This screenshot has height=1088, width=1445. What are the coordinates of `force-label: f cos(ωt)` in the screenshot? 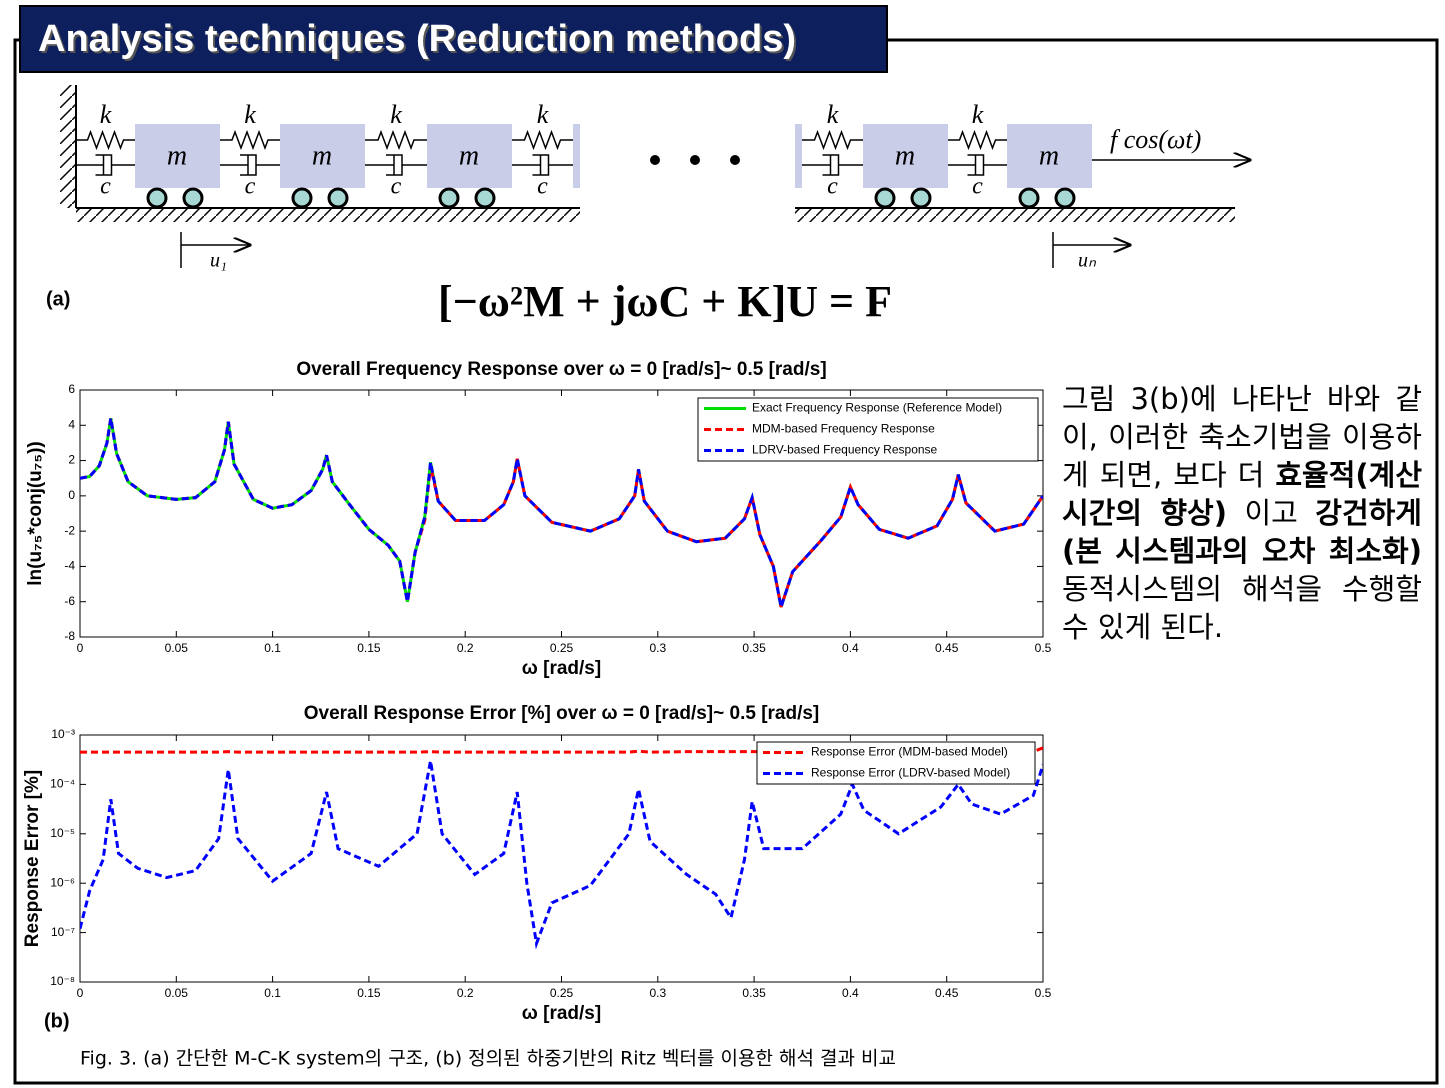 It's located at (1155, 139).